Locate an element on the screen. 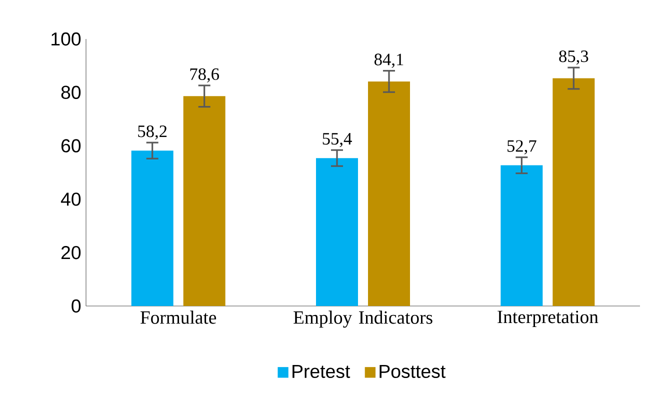 The width and height of the screenshot is (659, 413). data-label: 78,6 is located at coordinates (204, 75).